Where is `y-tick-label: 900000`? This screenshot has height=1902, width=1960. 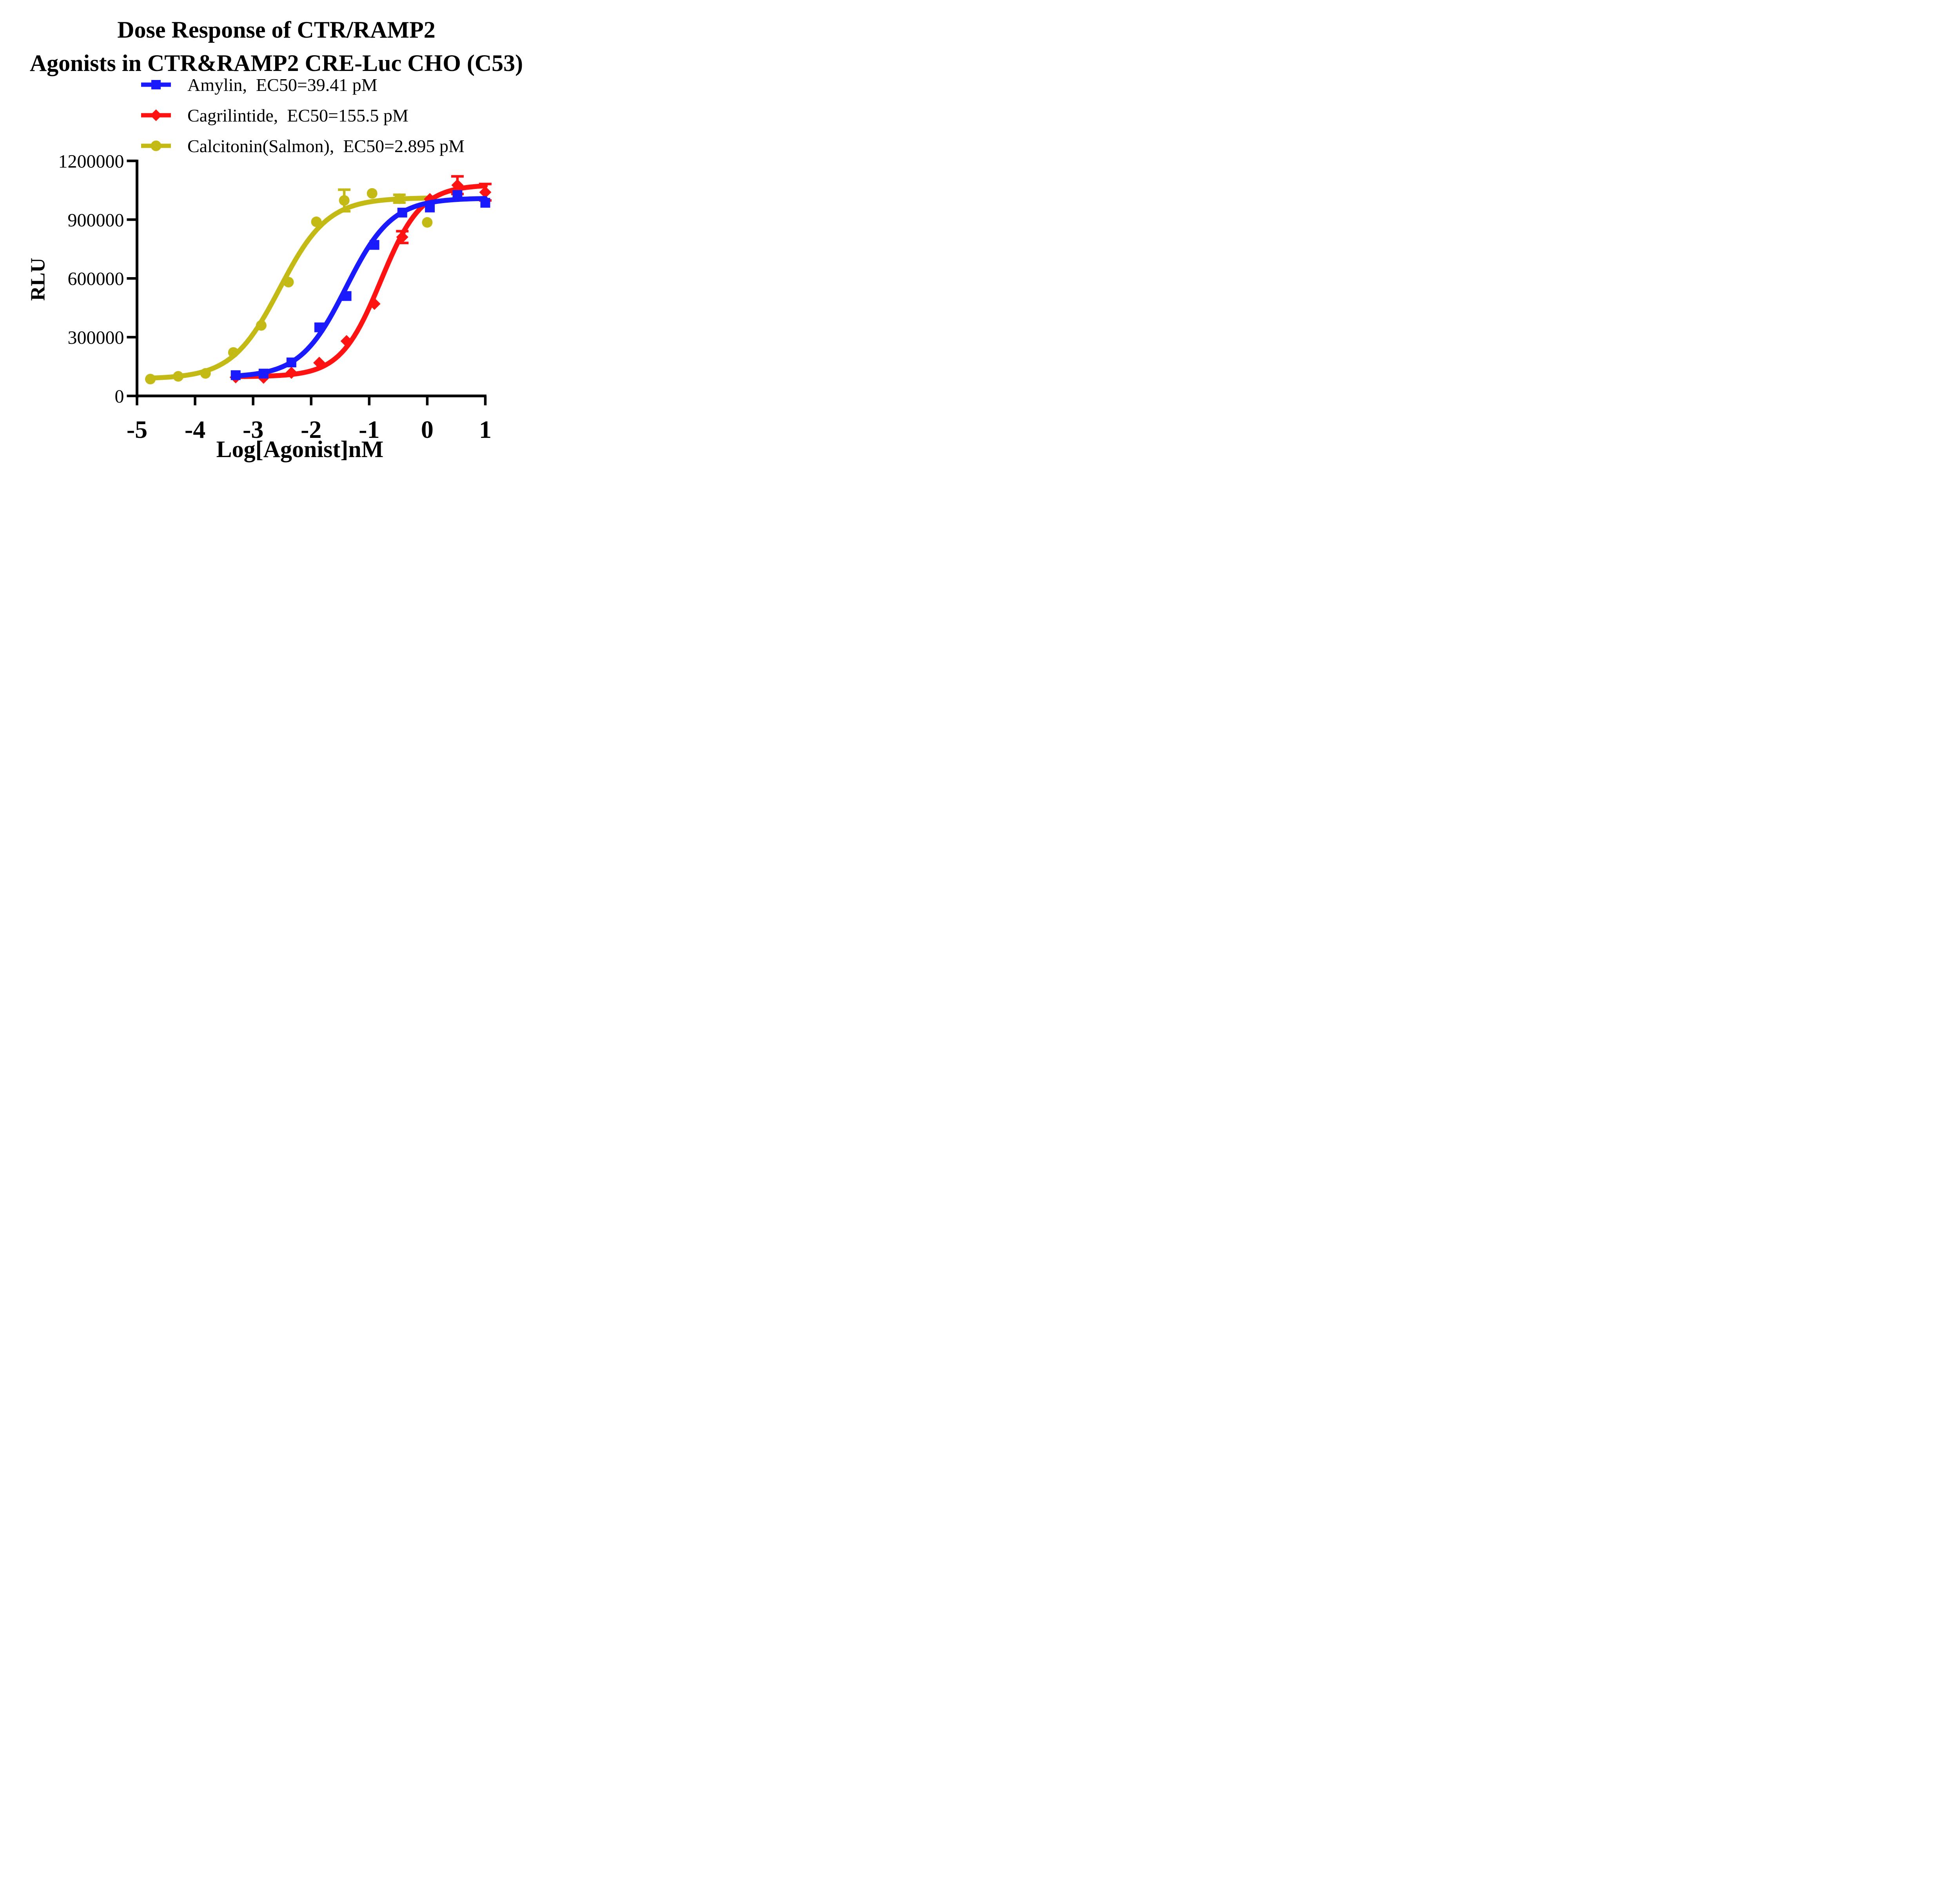 y-tick-label: 900000 is located at coordinates (96, 220).